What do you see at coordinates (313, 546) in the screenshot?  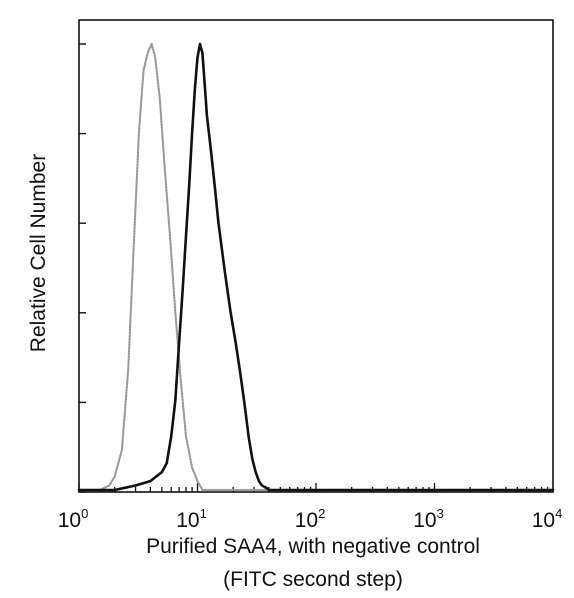 I see `x-axis-label: Purified SAA4, with negative control` at bounding box center [313, 546].